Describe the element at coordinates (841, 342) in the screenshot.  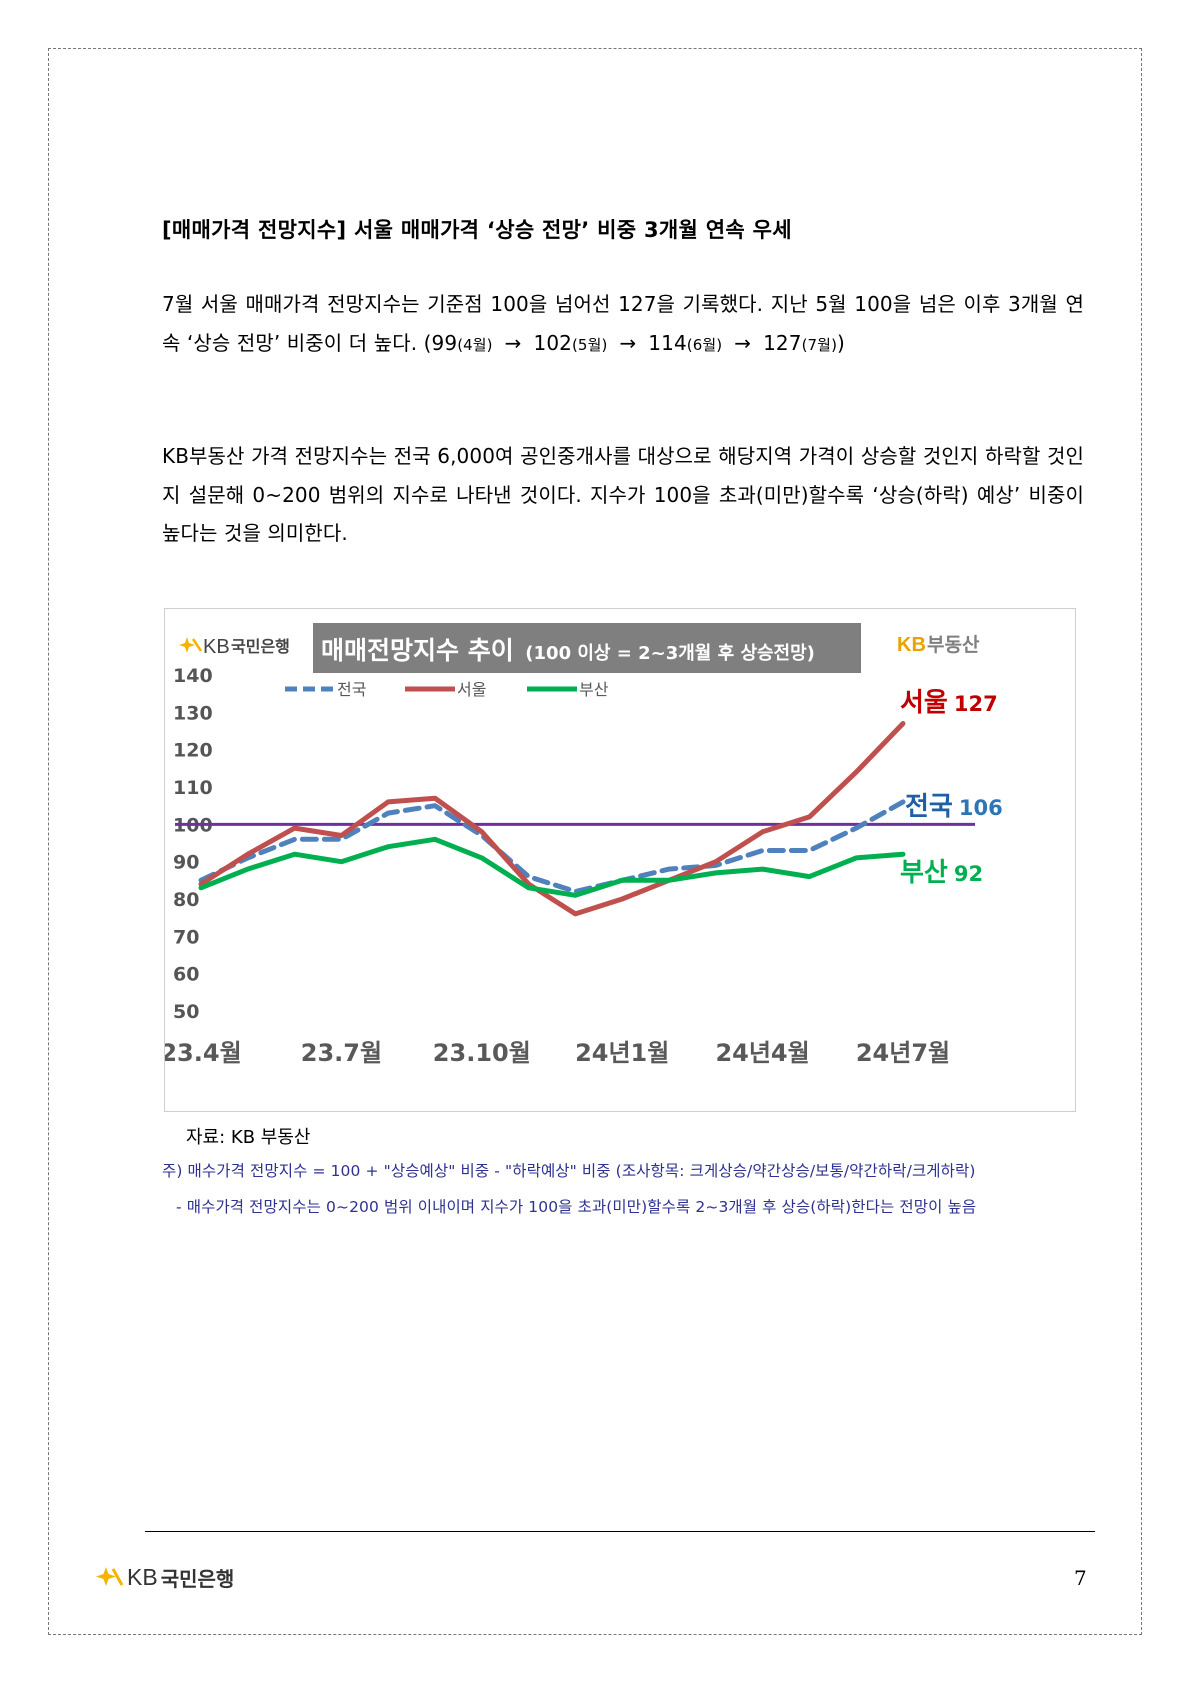
I see `sequence-close: )` at that location.